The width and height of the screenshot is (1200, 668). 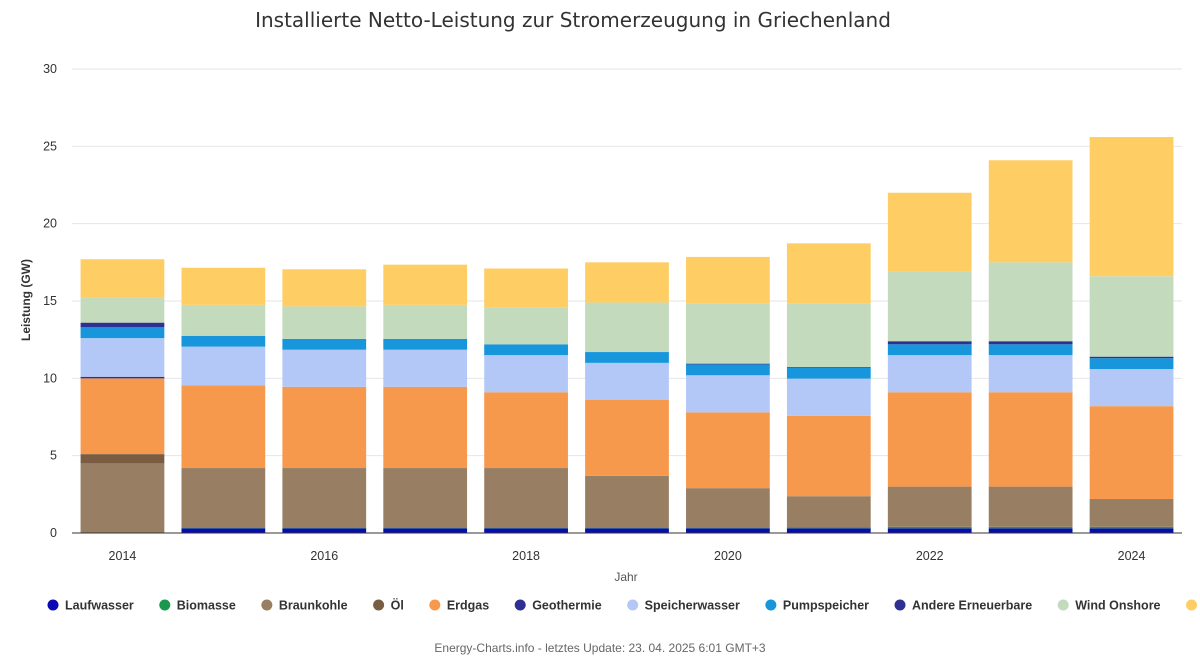 I want to click on bar-stack-2021, so click(x=828, y=388).